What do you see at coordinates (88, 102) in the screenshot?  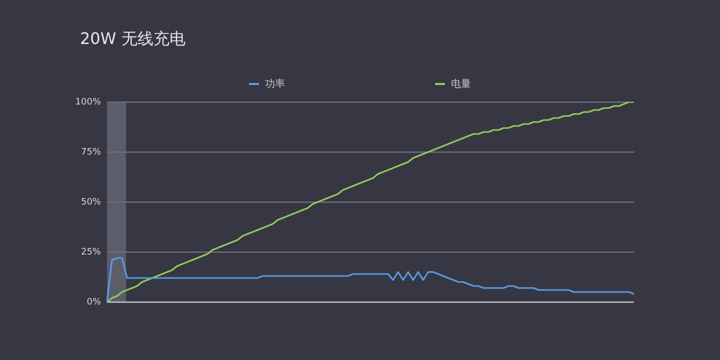 I see `y-tick-label: 100%` at bounding box center [88, 102].